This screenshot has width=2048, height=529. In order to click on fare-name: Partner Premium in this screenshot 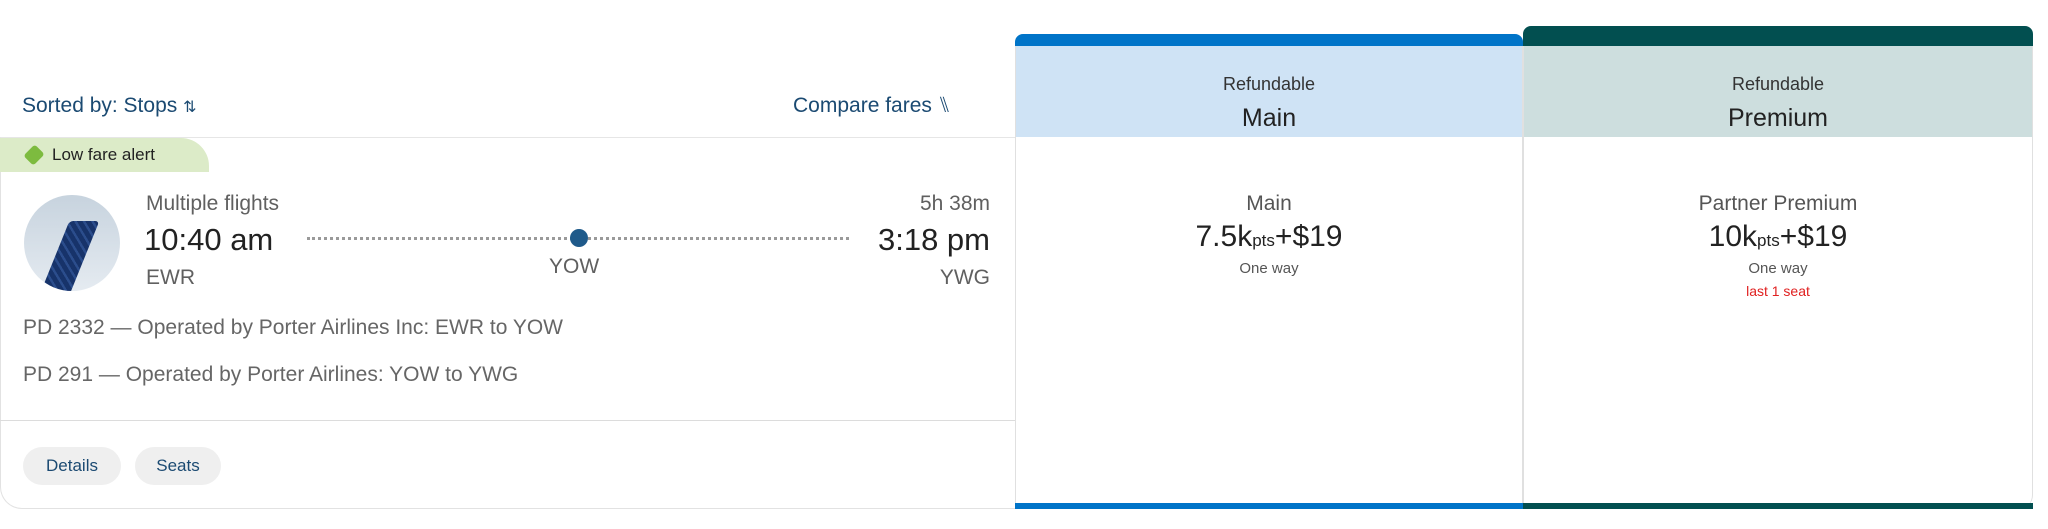, I will do `click(1778, 203)`.